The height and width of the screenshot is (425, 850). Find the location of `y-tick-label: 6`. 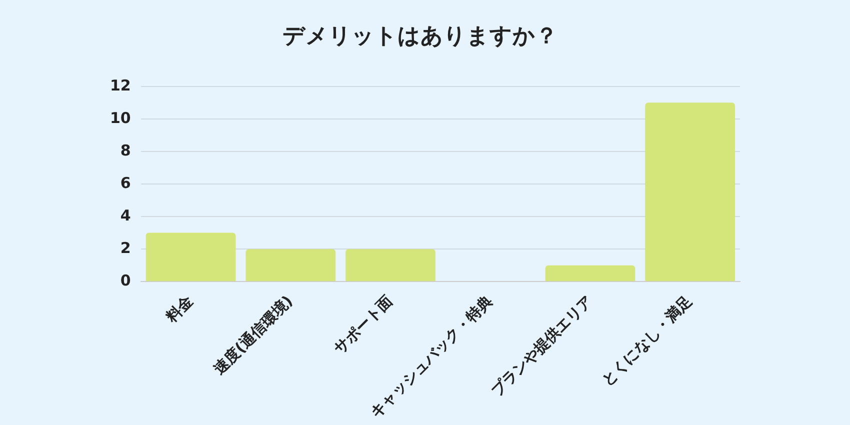

y-tick-label: 6 is located at coordinates (125, 183).